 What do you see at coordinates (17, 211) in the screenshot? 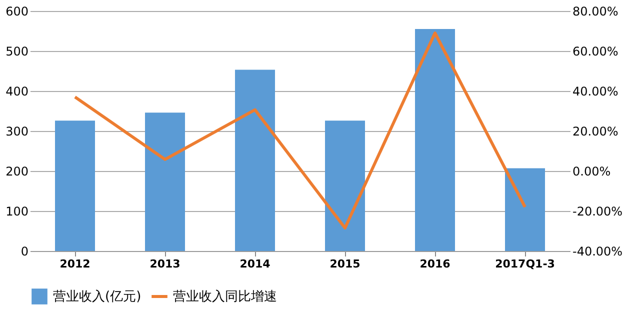
I see `y-tick-label: 100` at bounding box center [17, 211].